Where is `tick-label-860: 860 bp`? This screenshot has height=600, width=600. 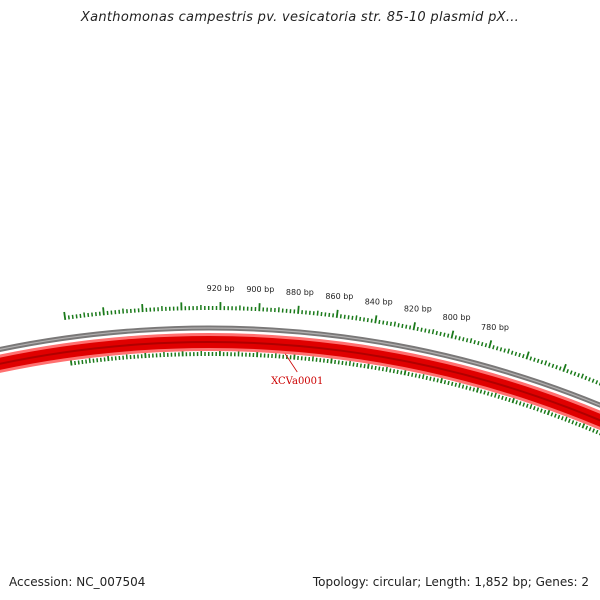 tick-label-860: 860 bp is located at coordinates (339, 296).